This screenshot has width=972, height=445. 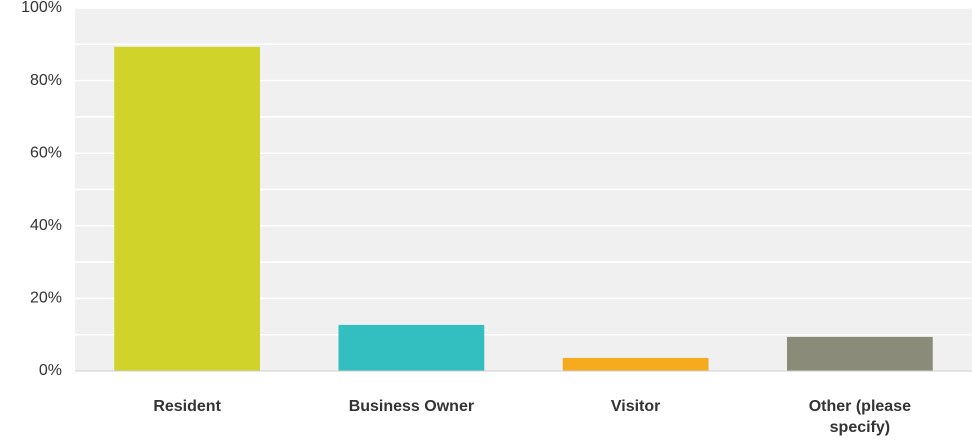 I want to click on y-tick-label: 40%, so click(x=46, y=225).